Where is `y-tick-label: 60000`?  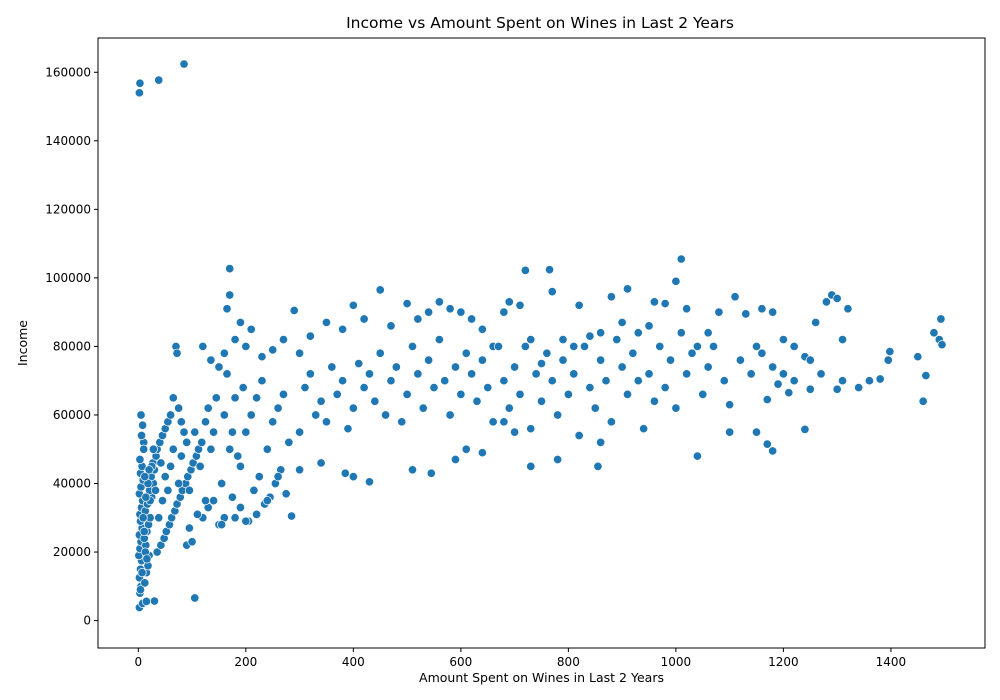
y-tick-label: 60000 is located at coordinates (72, 415).